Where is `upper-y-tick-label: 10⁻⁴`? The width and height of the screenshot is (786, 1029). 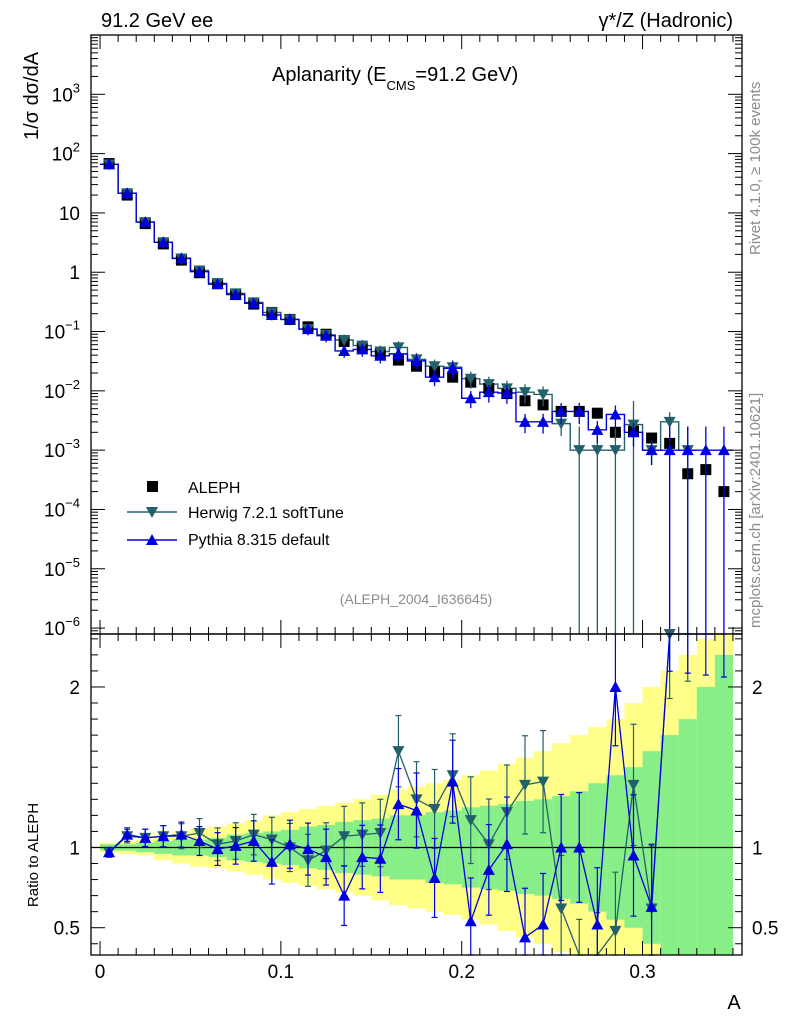 upper-y-tick-label: 10⁻⁴ is located at coordinates (62, 508).